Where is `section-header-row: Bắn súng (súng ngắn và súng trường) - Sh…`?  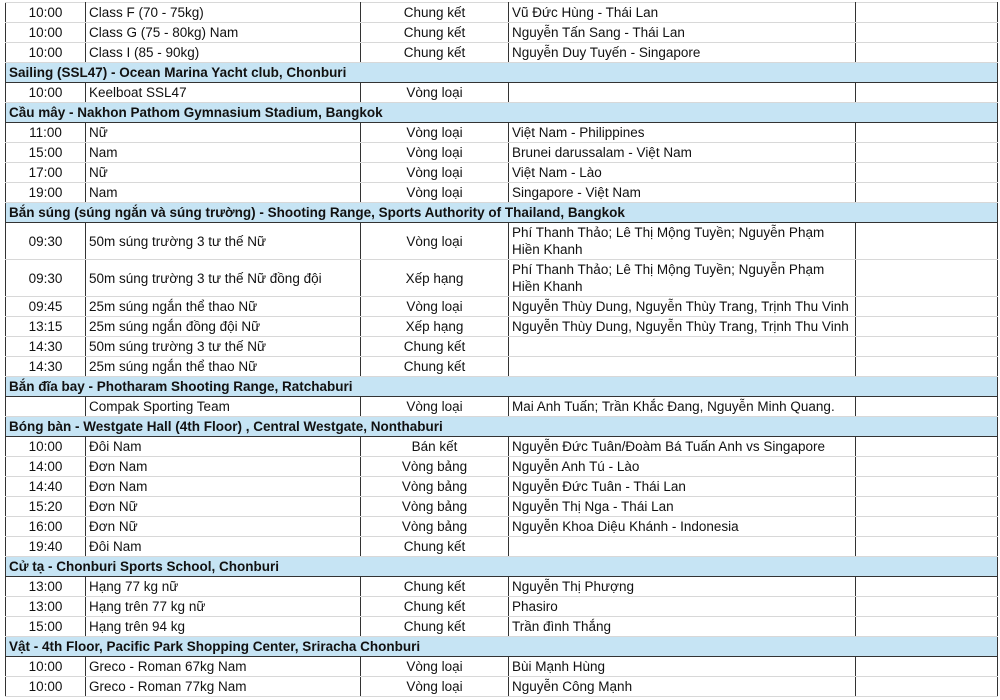
section-header-row: Bắn súng (súng ngắn và súng trường) - Sh… is located at coordinates (501, 212).